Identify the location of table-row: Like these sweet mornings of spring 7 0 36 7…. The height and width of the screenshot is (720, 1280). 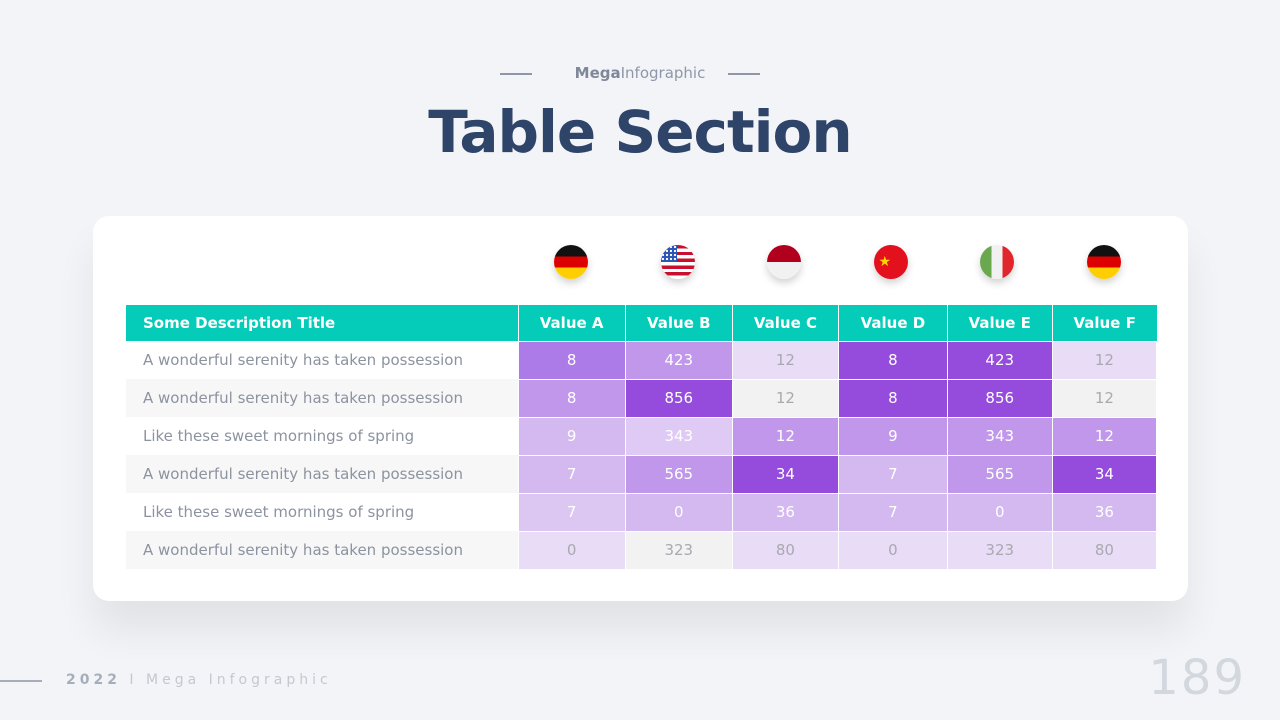
(642, 512).